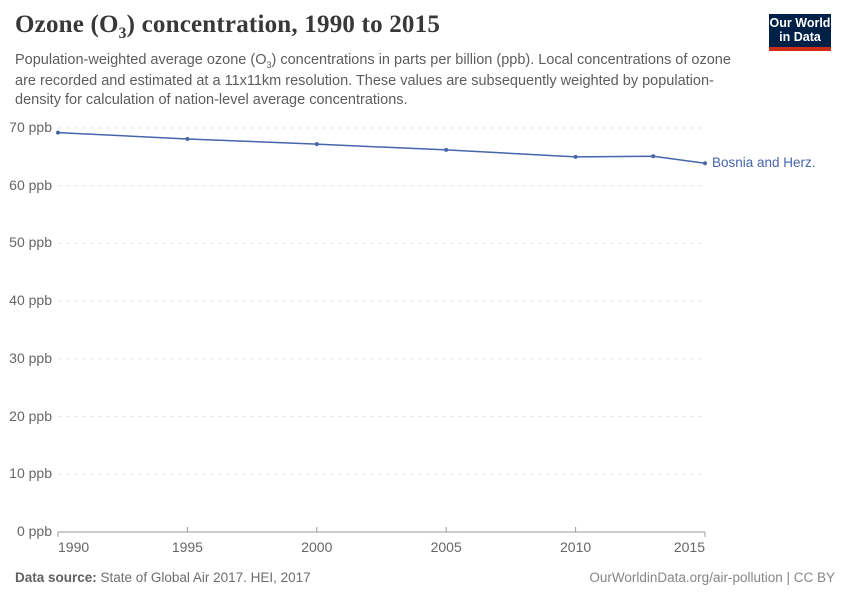 The height and width of the screenshot is (600, 850). What do you see at coordinates (30, 242) in the screenshot?
I see `y-axis-tick-label: 50 ppb` at bounding box center [30, 242].